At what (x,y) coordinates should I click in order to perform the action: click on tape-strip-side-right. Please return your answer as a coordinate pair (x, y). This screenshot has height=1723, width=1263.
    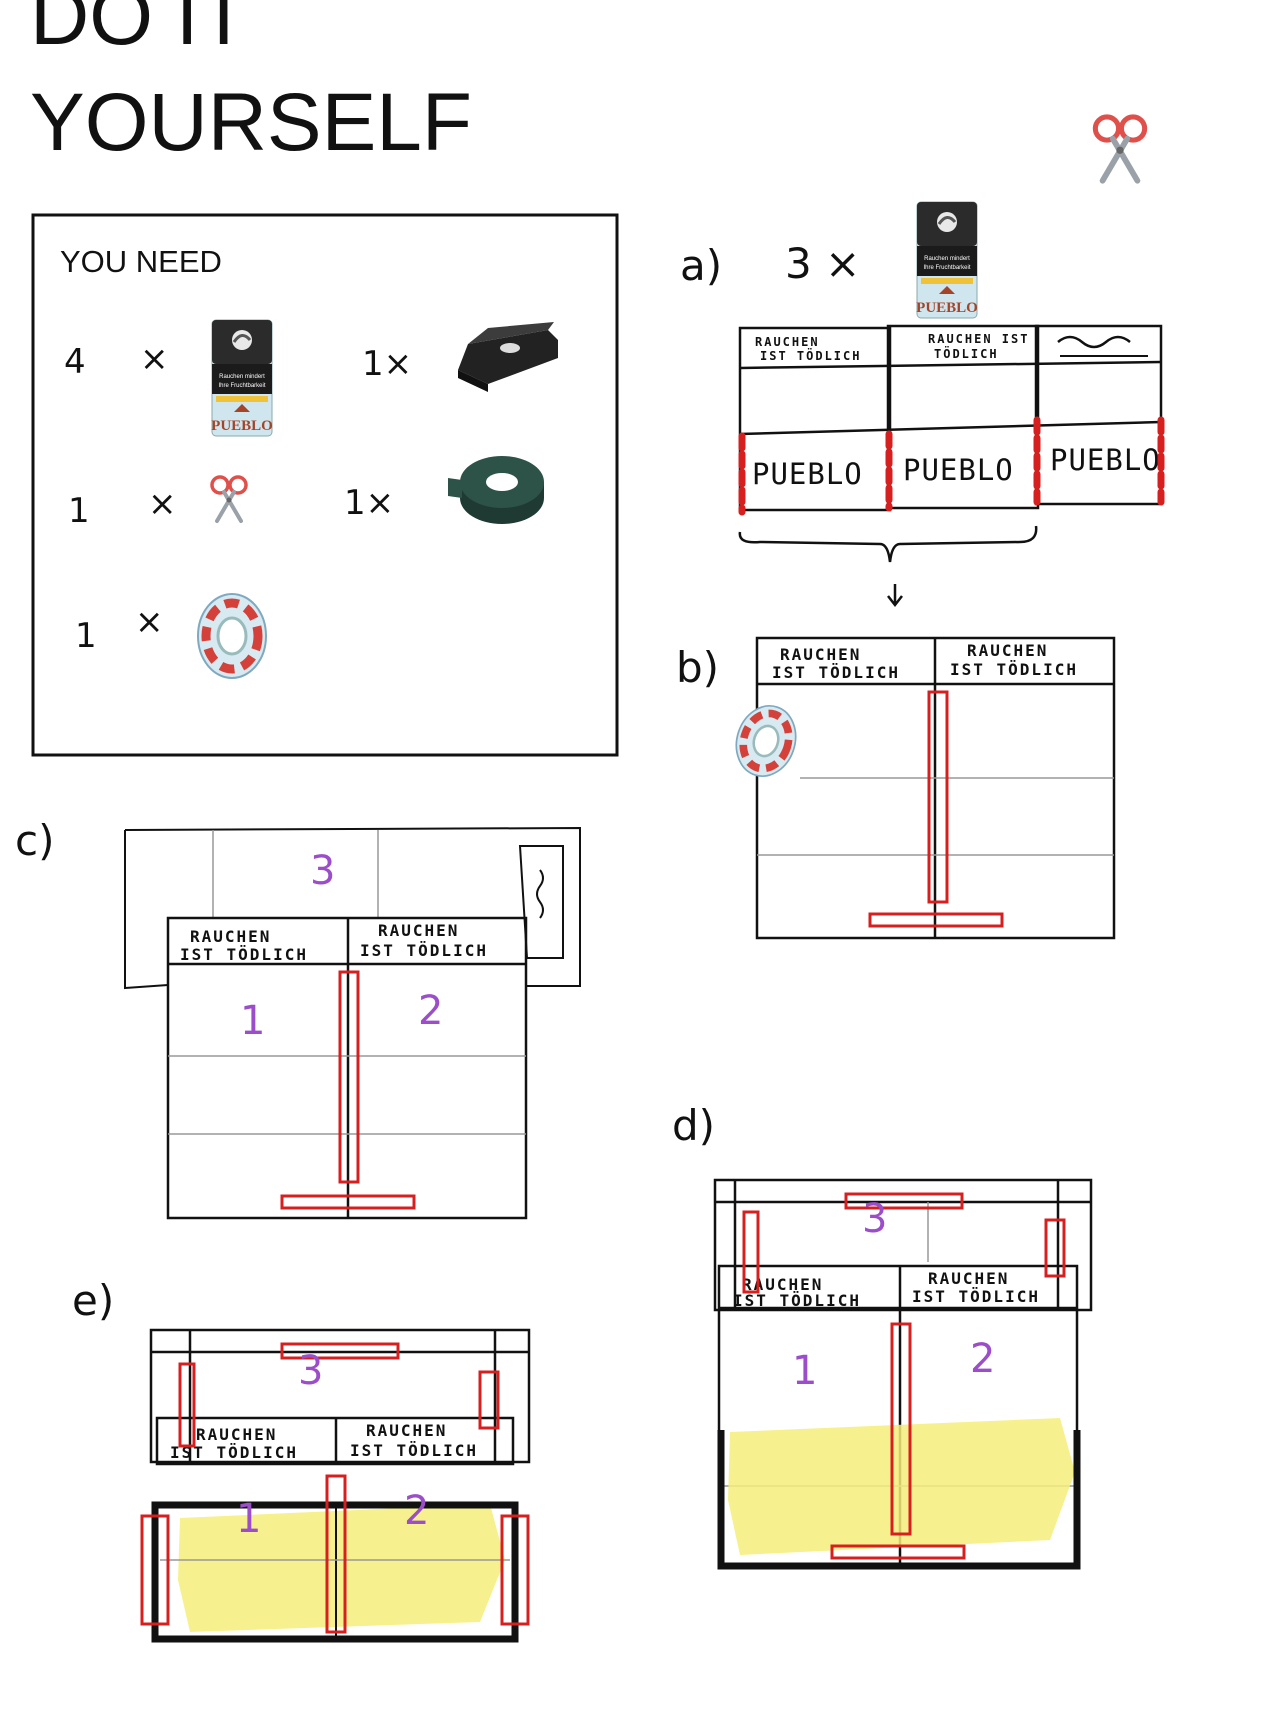
    Looking at the image, I should click on (515, 1570).